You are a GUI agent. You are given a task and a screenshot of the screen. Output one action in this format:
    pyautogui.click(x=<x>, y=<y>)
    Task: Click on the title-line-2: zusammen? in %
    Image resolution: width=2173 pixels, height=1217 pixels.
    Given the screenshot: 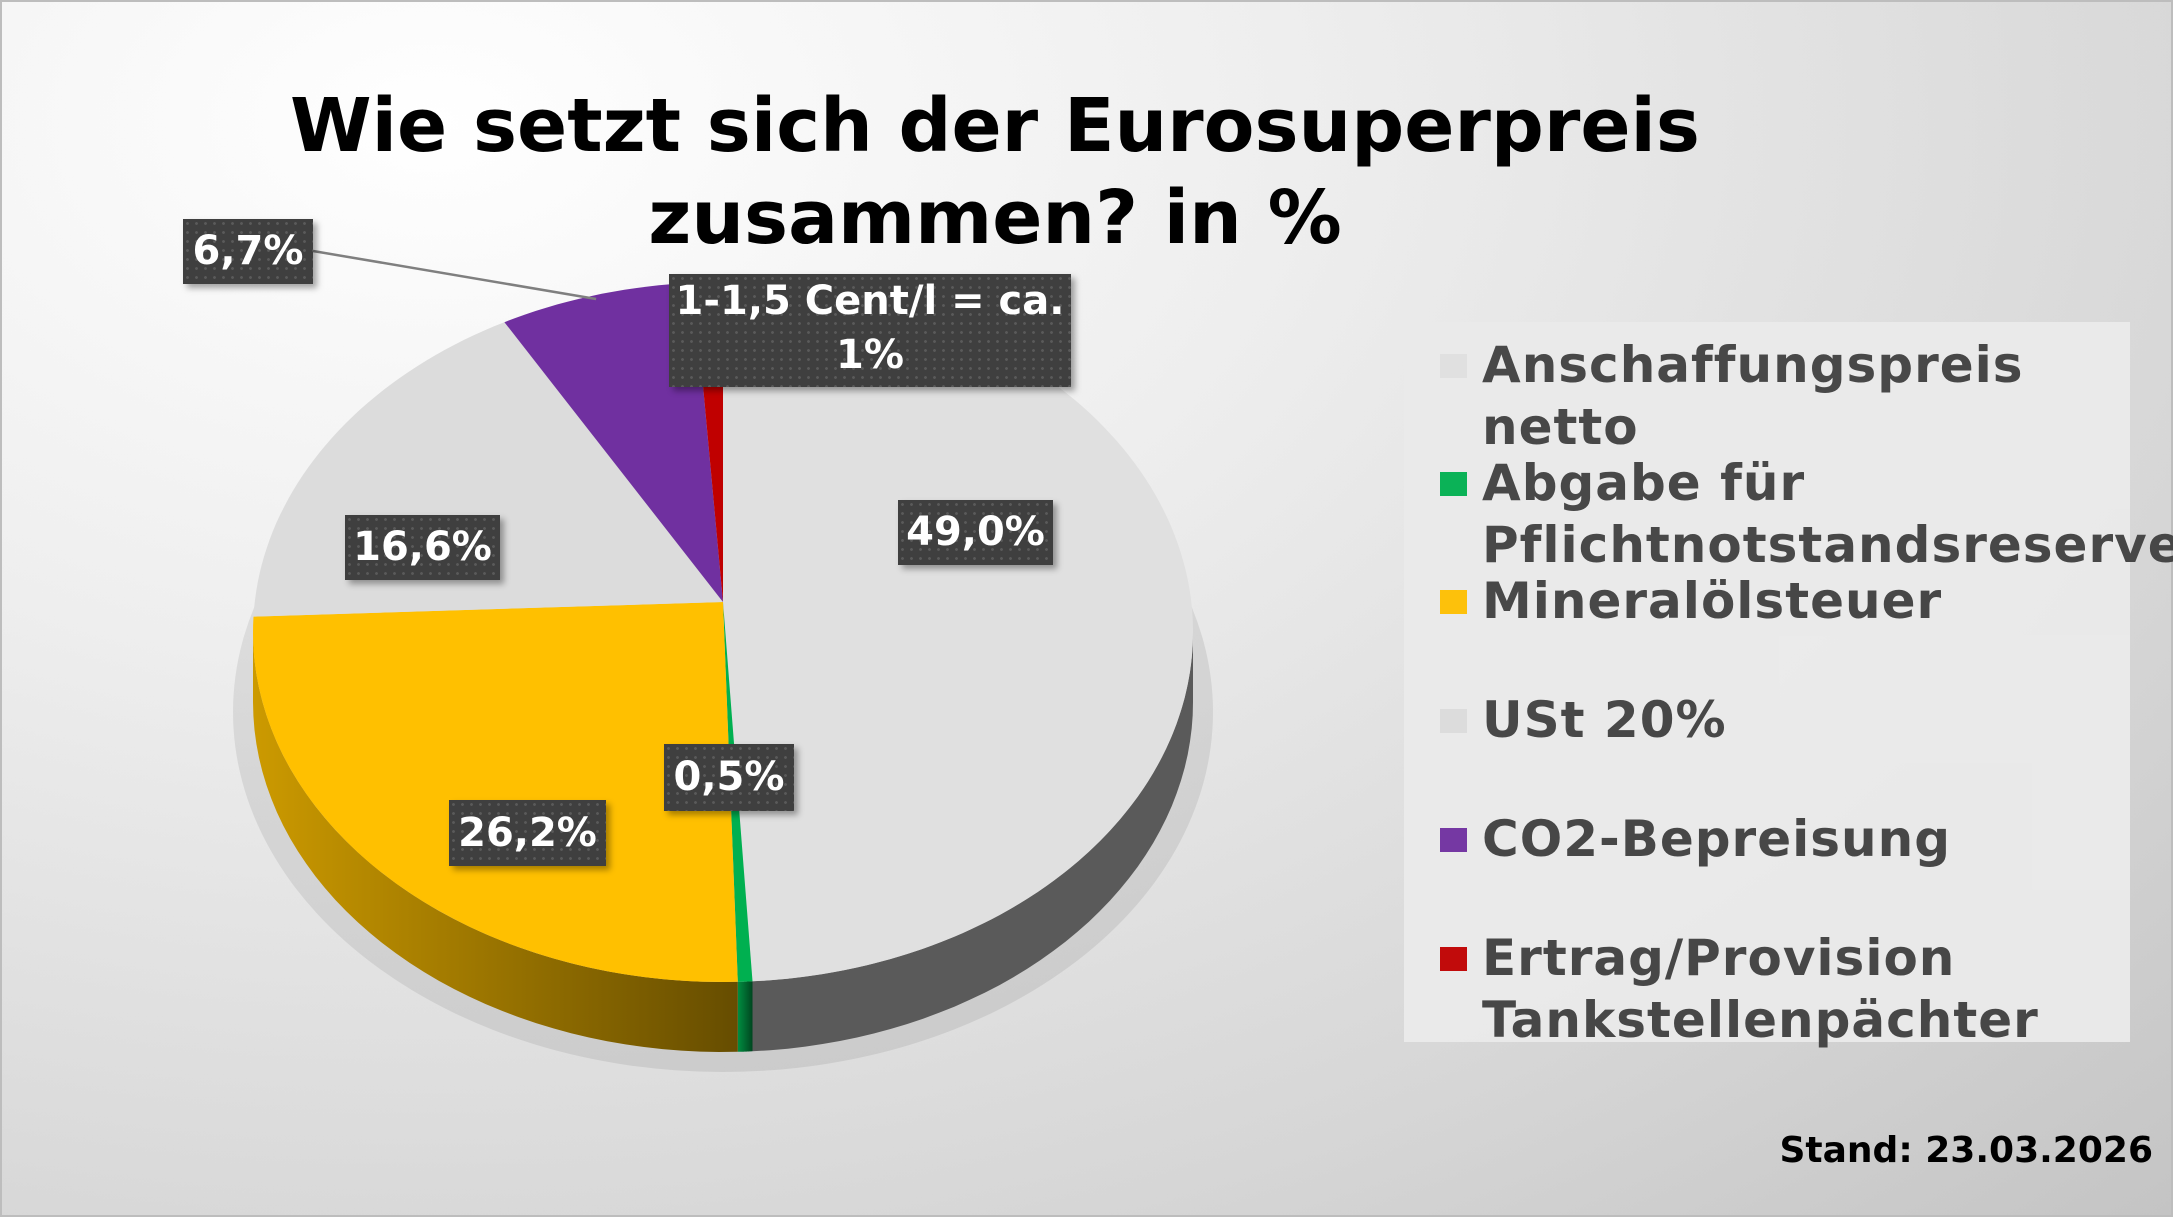 What is the action you would take?
    pyautogui.click(x=995, y=218)
    